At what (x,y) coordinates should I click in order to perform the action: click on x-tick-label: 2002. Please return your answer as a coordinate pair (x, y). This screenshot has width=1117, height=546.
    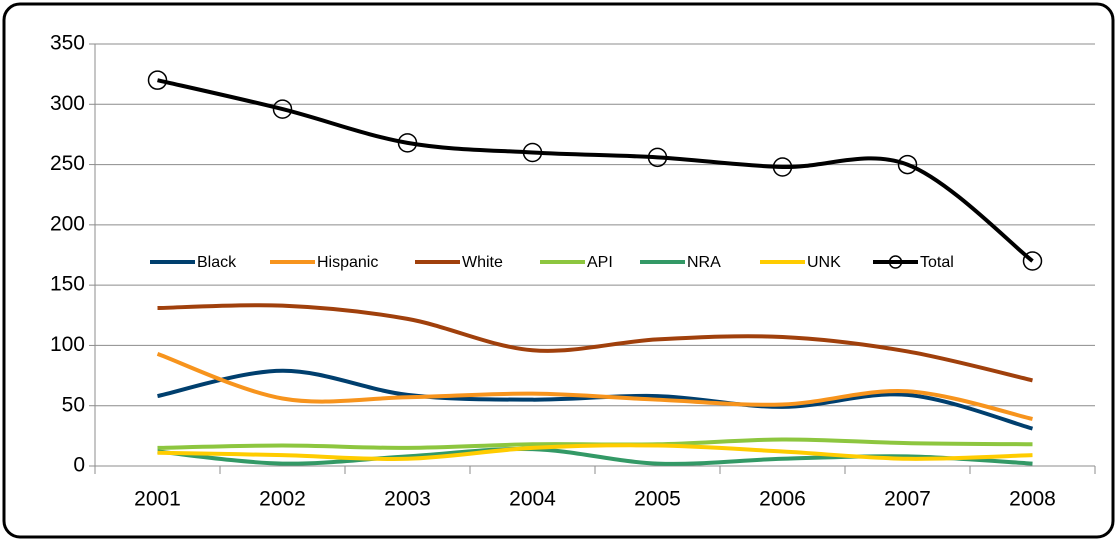
    Looking at the image, I should click on (282, 499).